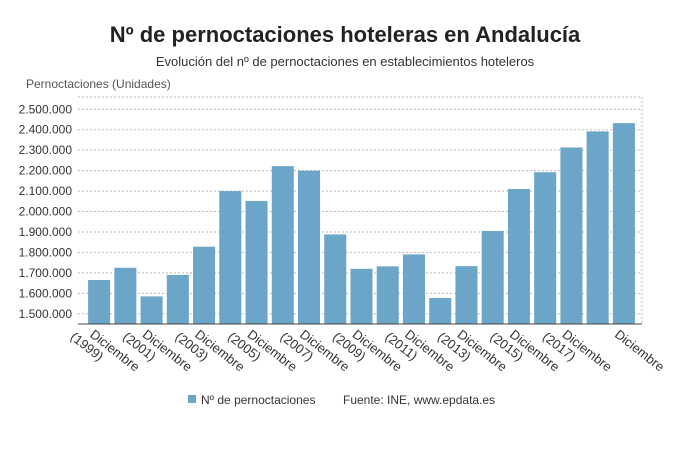  I want to click on x-tick-label: Diciembre, so click(639, 351).